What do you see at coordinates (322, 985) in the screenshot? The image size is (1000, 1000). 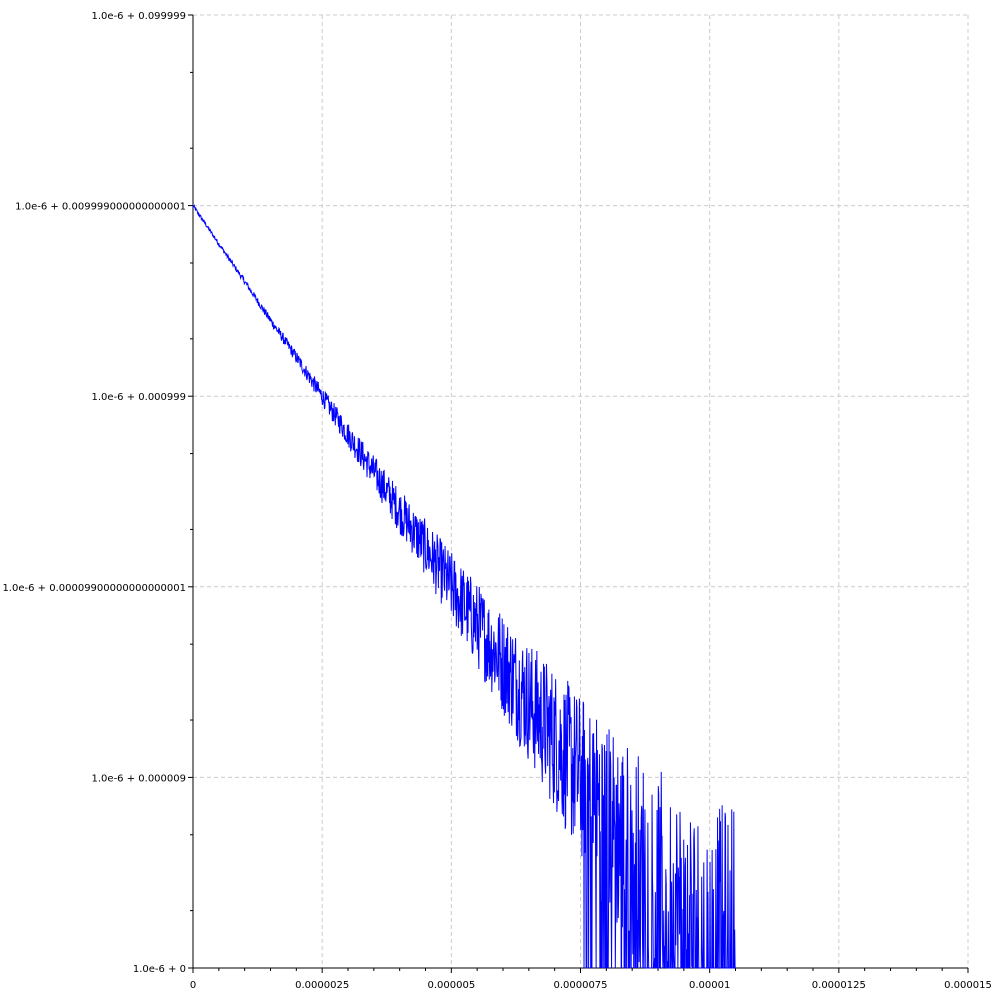 I see `x-tick-label: 0.0000025` at bounding box center [322, 985].